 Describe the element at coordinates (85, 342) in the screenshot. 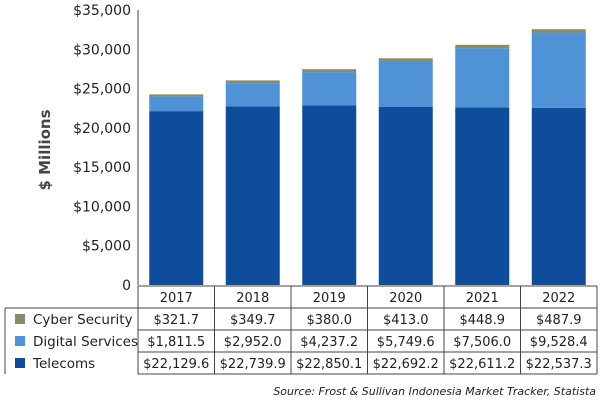

I see `legend-label: Digital Services` at that location.